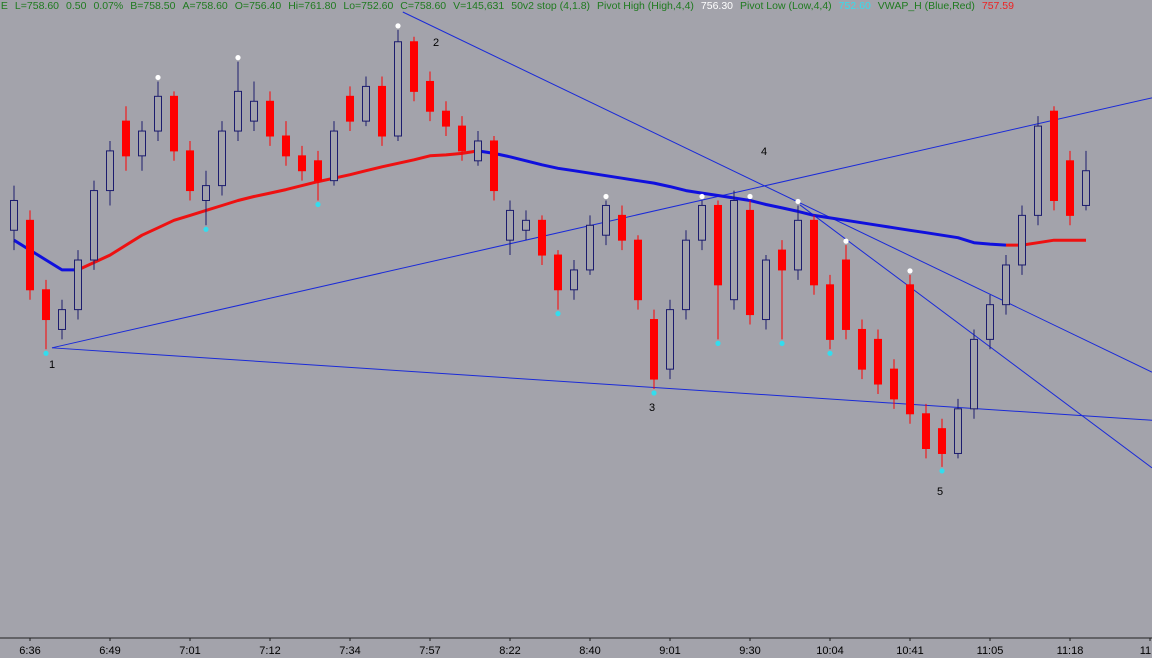 This screenshot has width=1152, height=658. Describe the element at coordinates (717, 6) in the screenshot. I see `header-item: 756.30` at that location.